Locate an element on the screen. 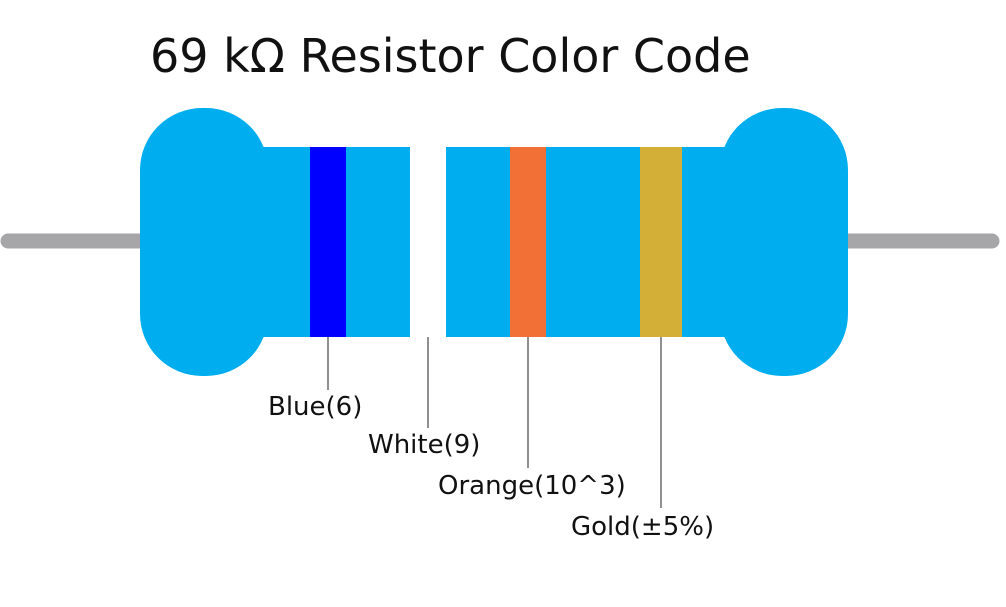  band-4-gold is located at coordinates (661, 242).